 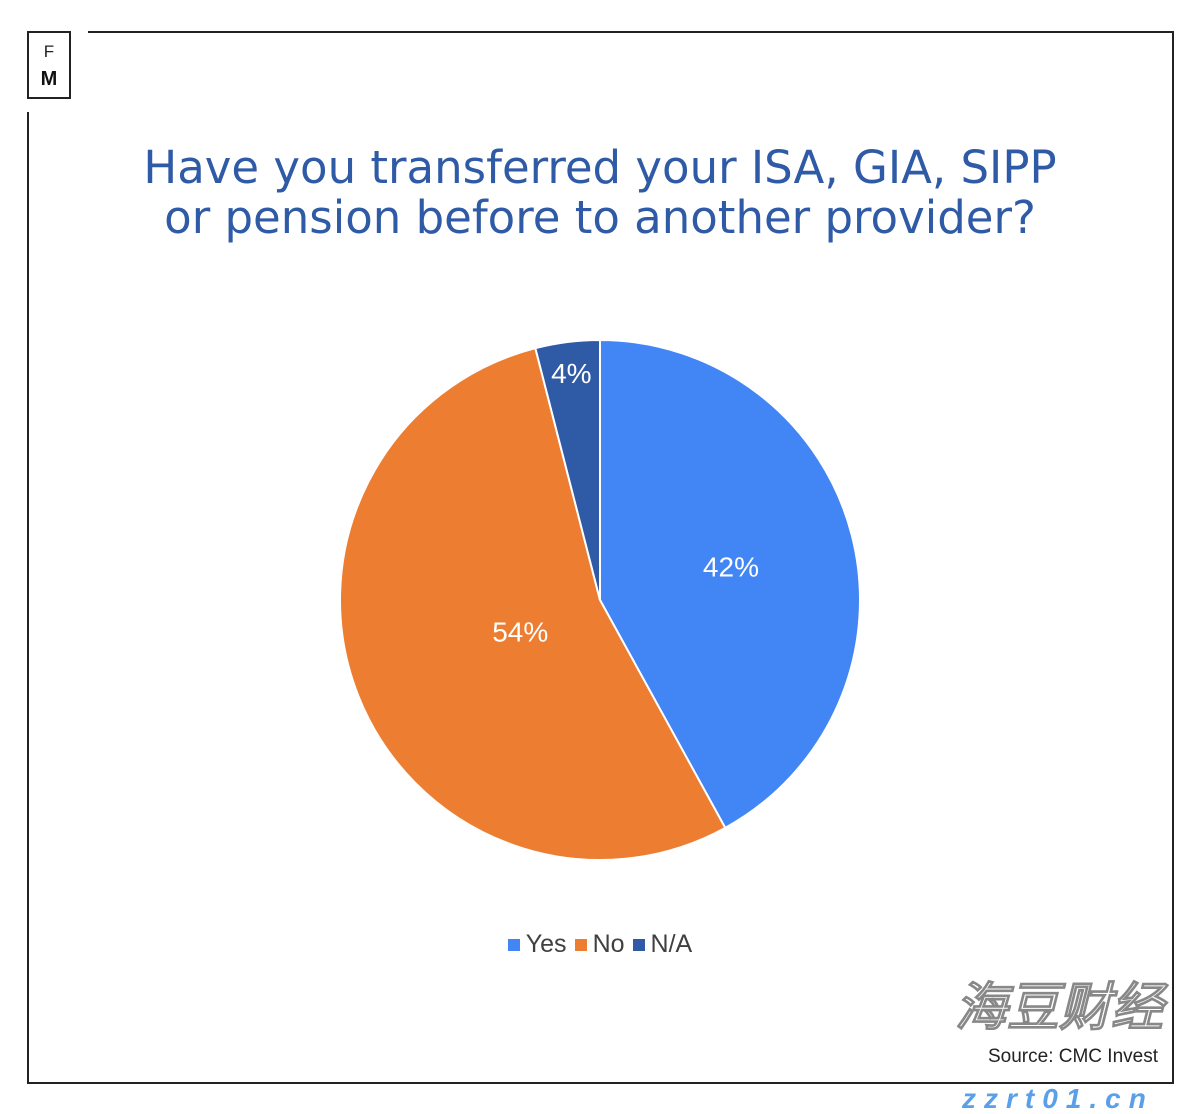 I want to click on chart-title-line-2: or pension before to another provider?, so click(x=600, y=217).